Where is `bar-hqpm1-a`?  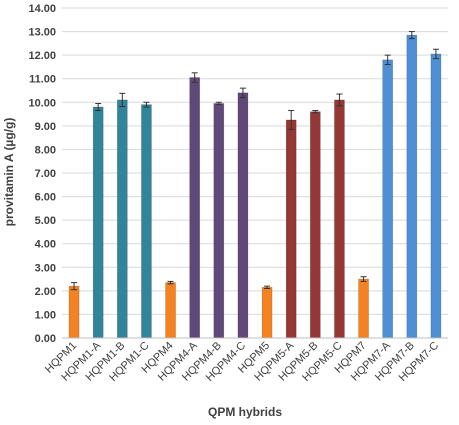 bar-hqpm1-a is located at coordinates (98, 222).